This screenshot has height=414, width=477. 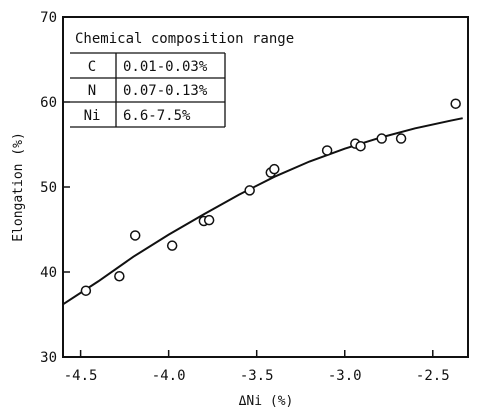 What do you see at coordinates (48, 188) in the screenshot?
I see `y-tick-label: 50` at bounding box center [48, 188].